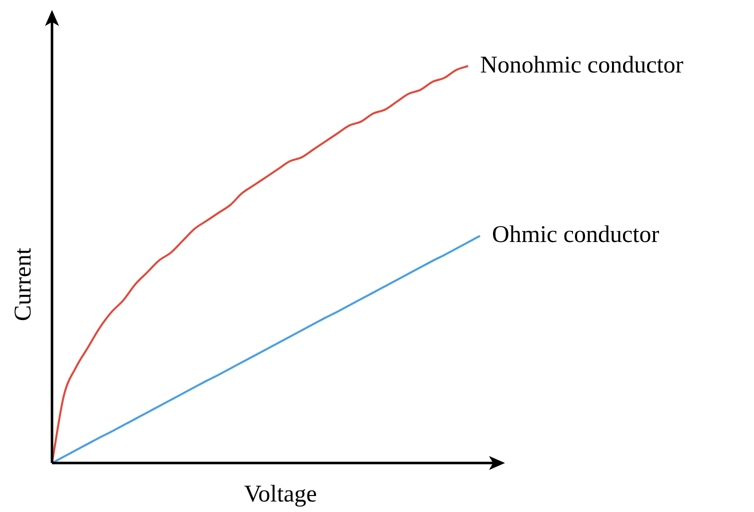 The width and height of the screenshot is (754, 512). I want to click on y-axis-title: Current, so click(23, 285).